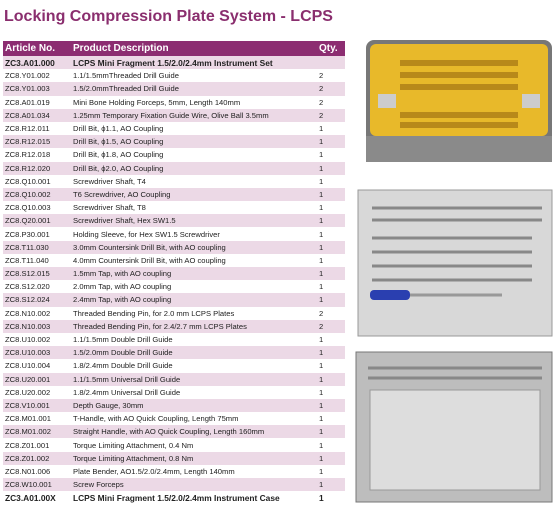 The image size is (558, 516). I want to click on column-header: Qty., so click(328, 48).